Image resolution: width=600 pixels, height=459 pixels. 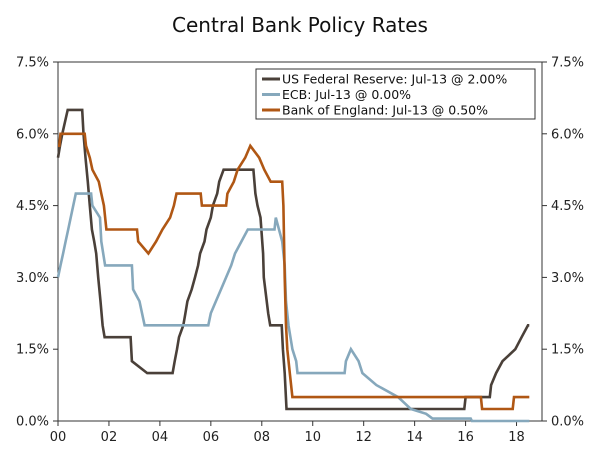 I want to click on x-tick-label: 10, so click(x=312, y=437).